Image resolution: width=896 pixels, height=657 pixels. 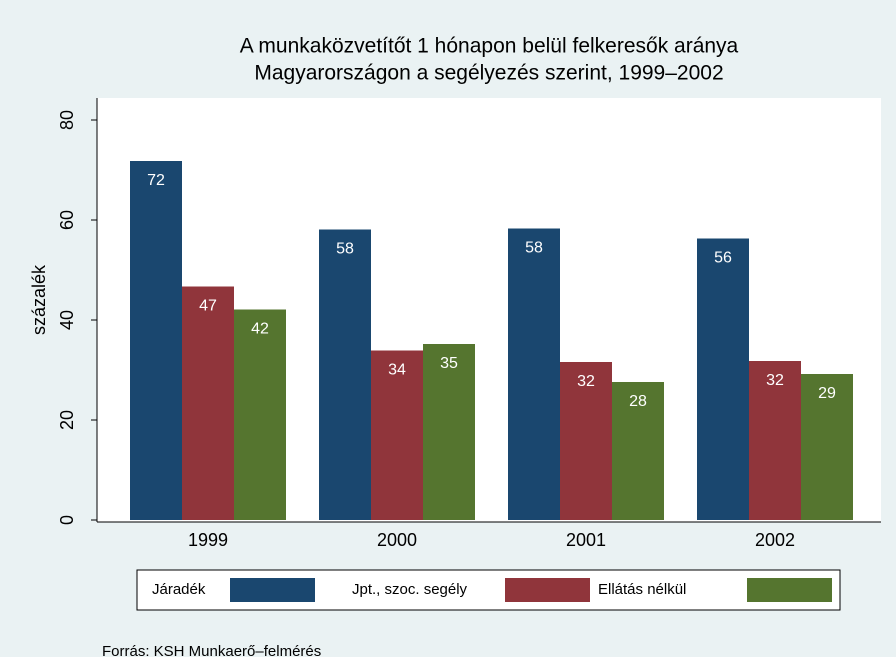 What do you see at coordinates (397, 540) in the screenshot?
I see `x-tick-label: 2000` at bounding box center [397, 540].